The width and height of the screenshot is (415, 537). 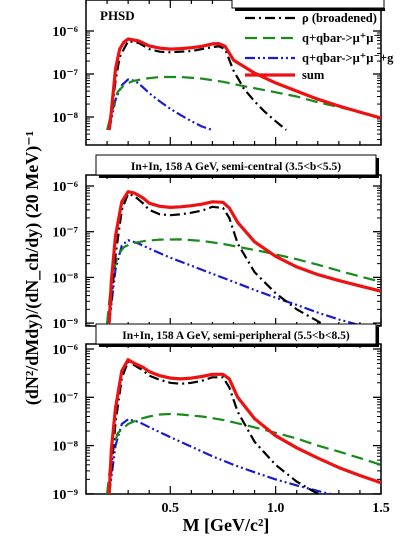 What do you see at coordinates (32, 268) in the screenshot?
I see `y-axis-label: (dN²/dMdy)/(dN_ch/dy) (20 MeV)⁻¹` at bounding box center [32, 268].